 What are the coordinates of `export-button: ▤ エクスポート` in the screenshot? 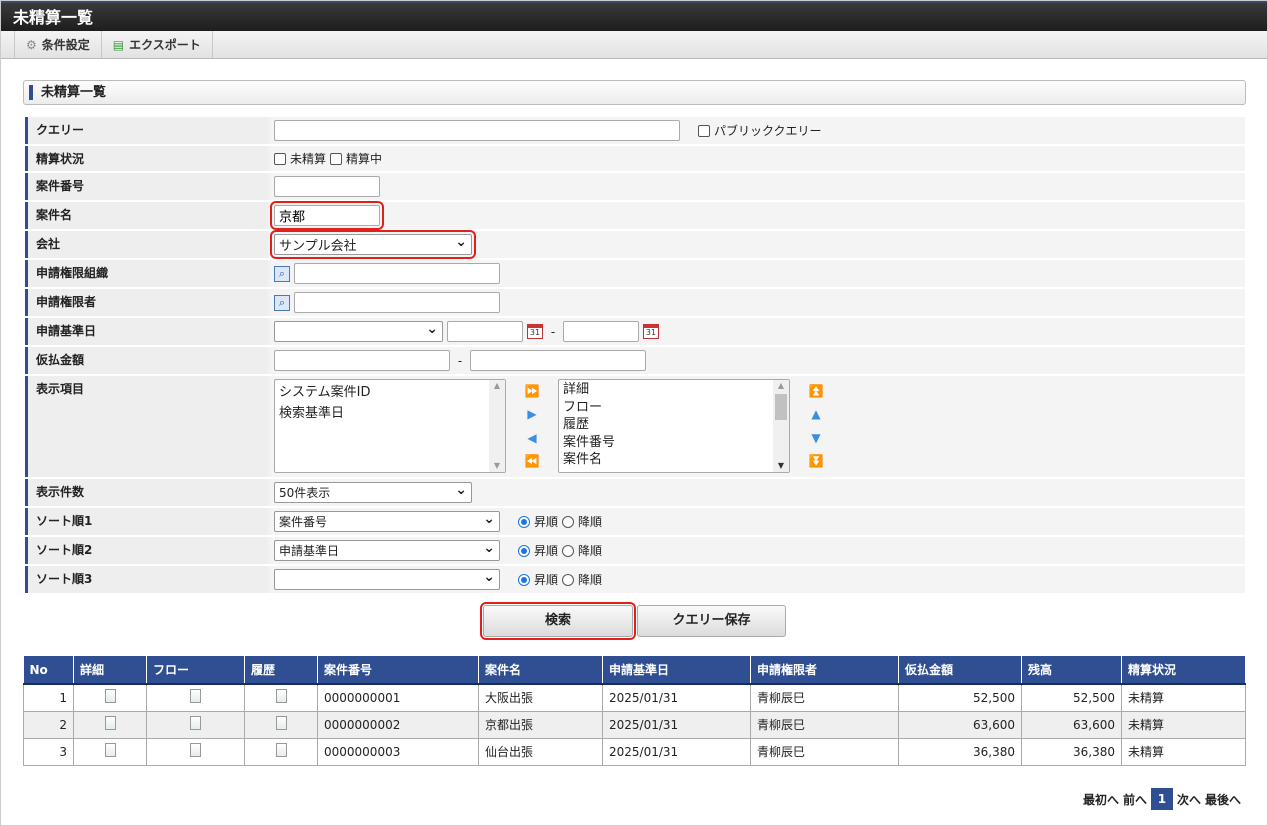 It's located at (156, 44).